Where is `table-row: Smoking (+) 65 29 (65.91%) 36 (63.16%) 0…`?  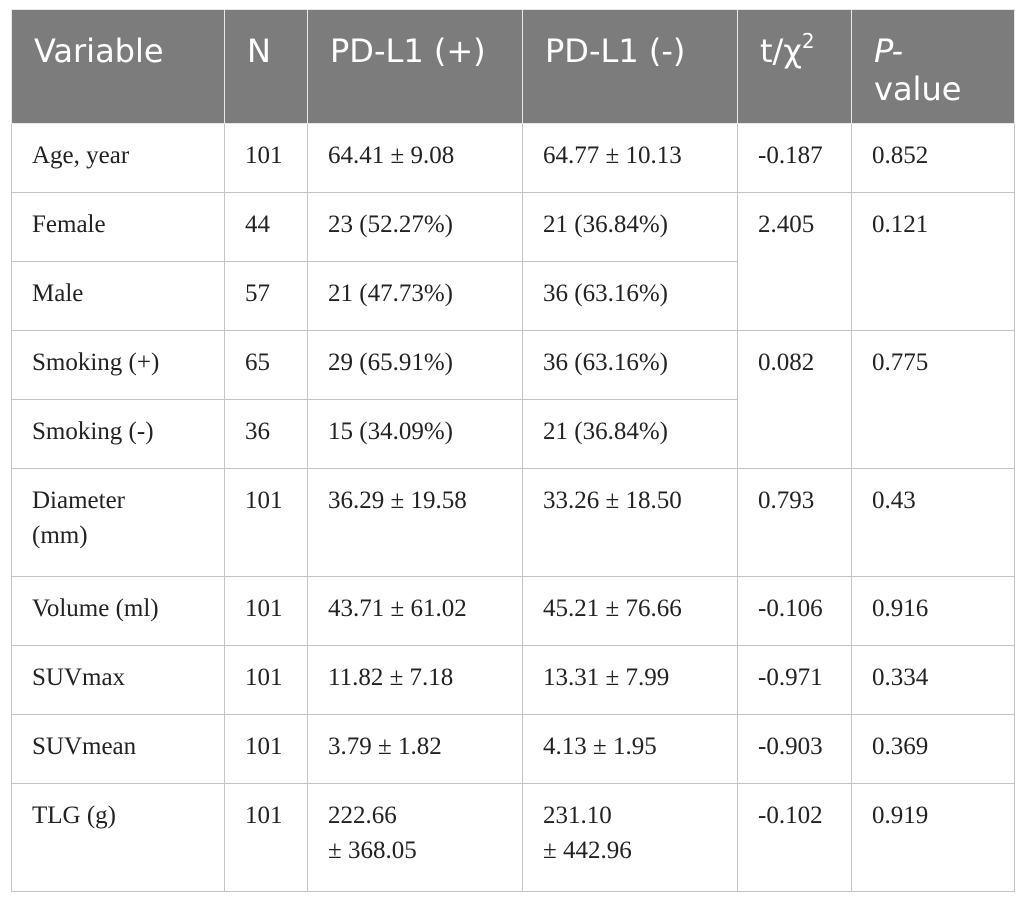
table-row: Smoking (+) 65 29 (65.91%) 36 (63.16%) 0… is located at coordinates (513, 399).